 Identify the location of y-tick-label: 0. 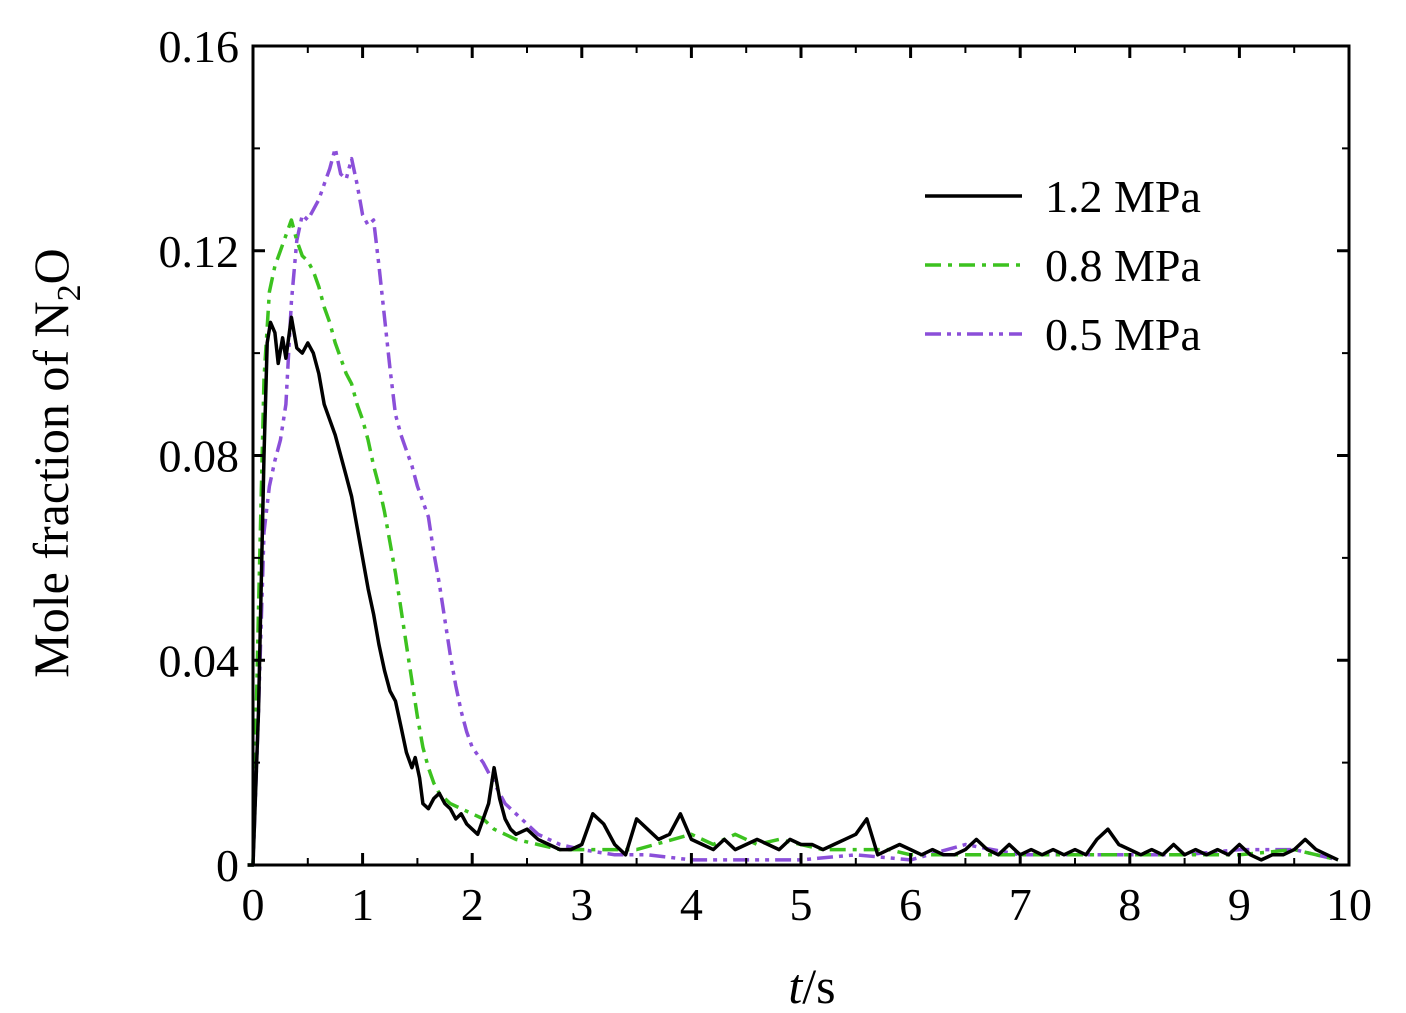
(227, 865).